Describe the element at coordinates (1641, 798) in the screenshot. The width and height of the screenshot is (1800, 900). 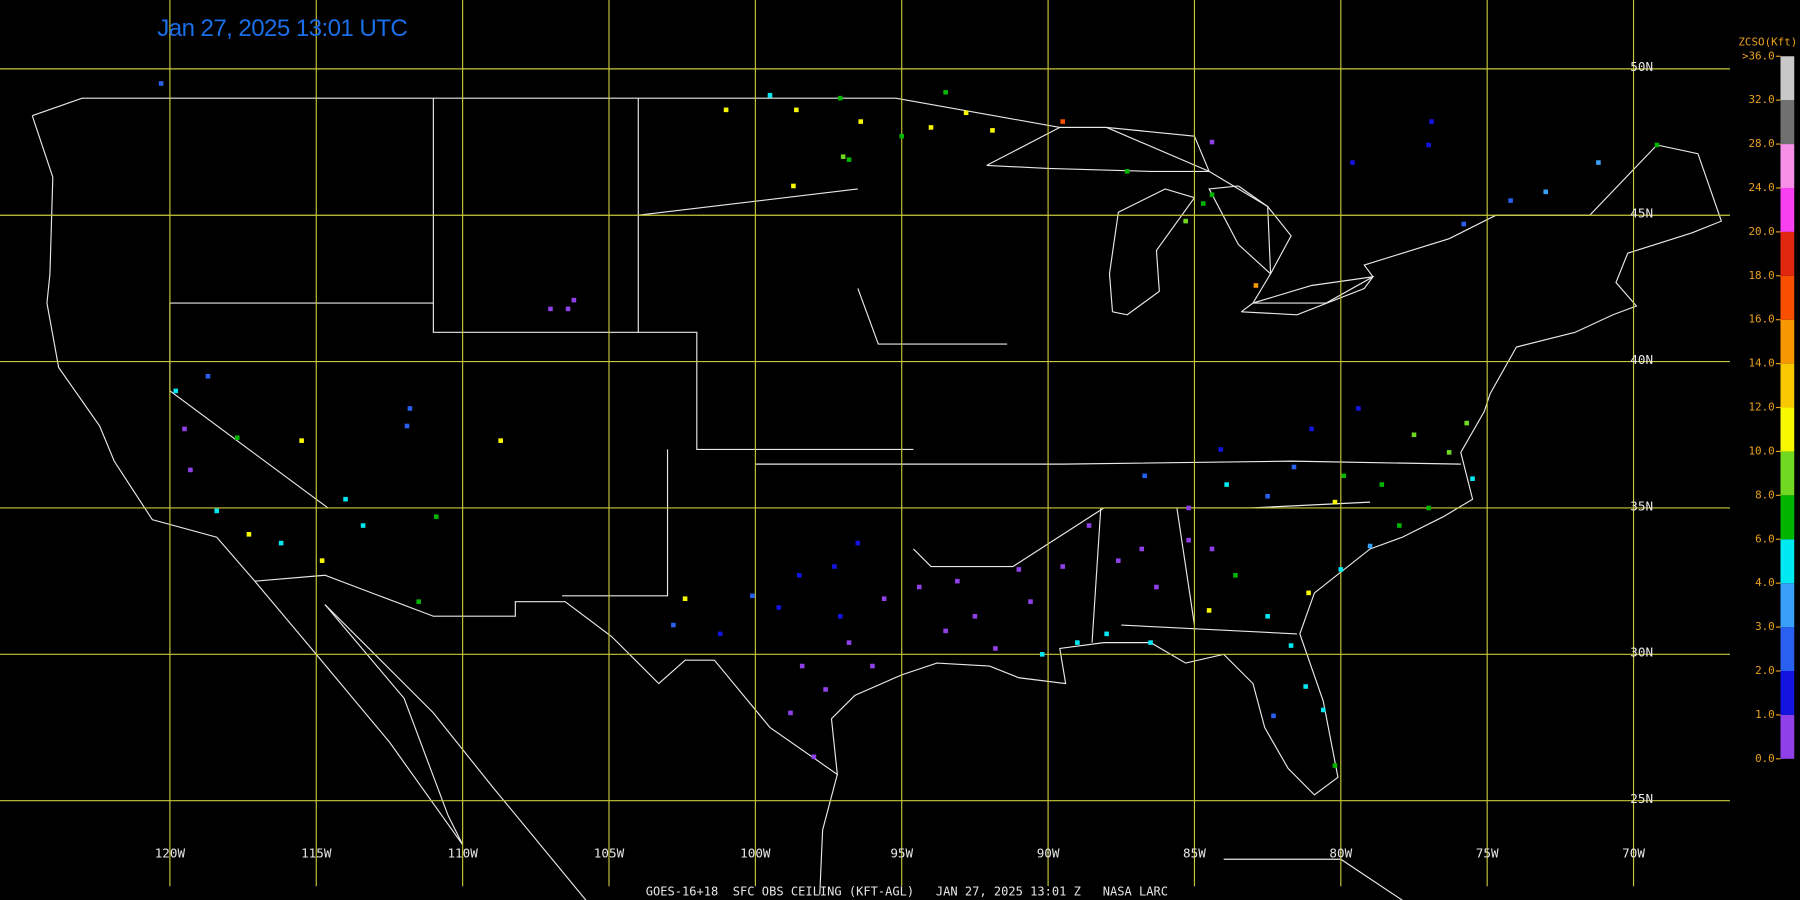
I see `lat-label: 25N` at that location.